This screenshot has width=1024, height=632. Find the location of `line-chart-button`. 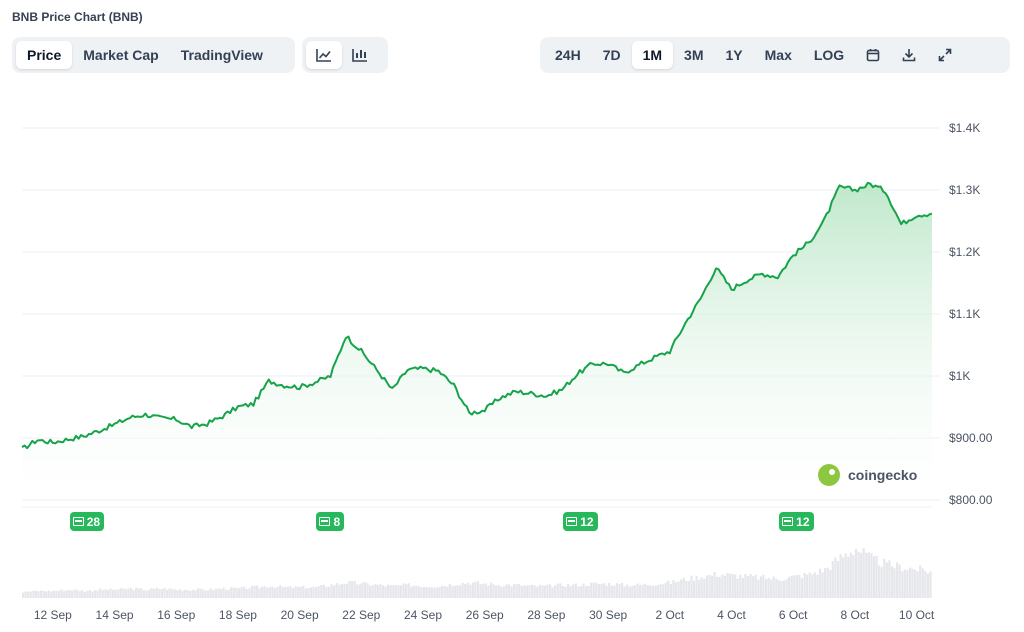

line-chart-button is located at coordinates (324, 55).